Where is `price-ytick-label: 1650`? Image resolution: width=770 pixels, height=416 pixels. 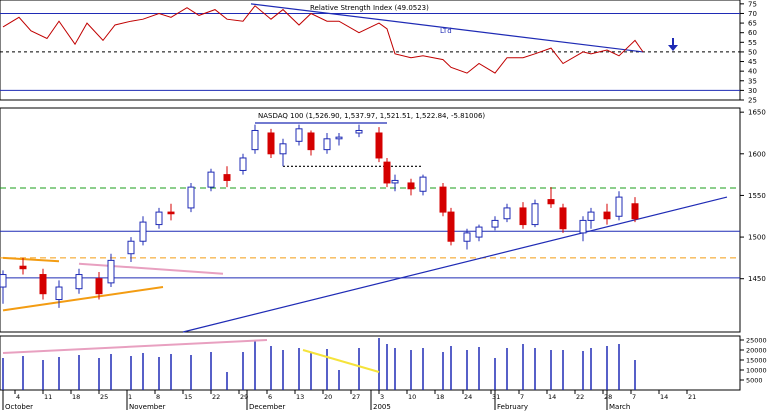
price-ytick-label: 1650 is located at coordinates (757, 113).